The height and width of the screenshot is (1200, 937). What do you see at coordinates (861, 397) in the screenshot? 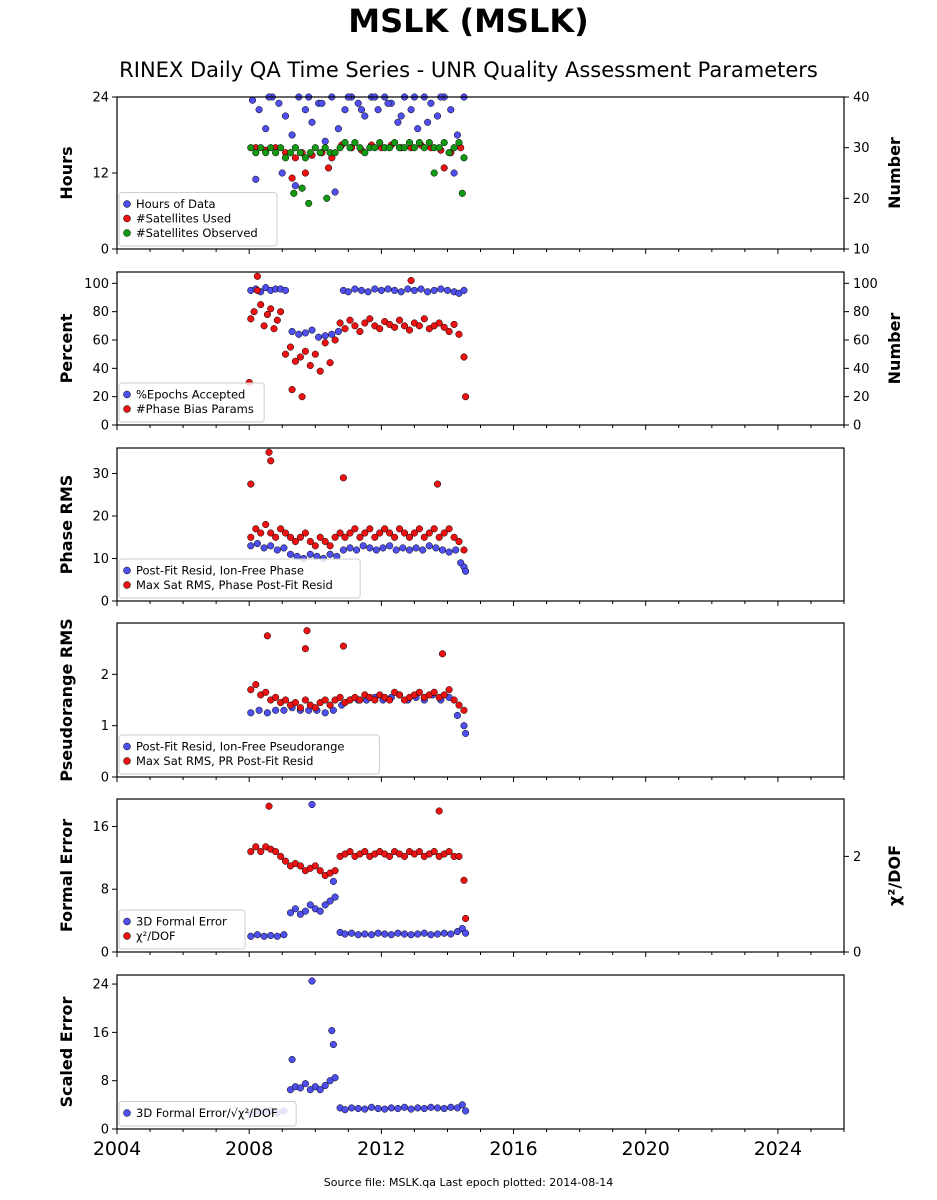
I see `y2-tick-label-p1-20: 20` at bounding box center [861, 397].